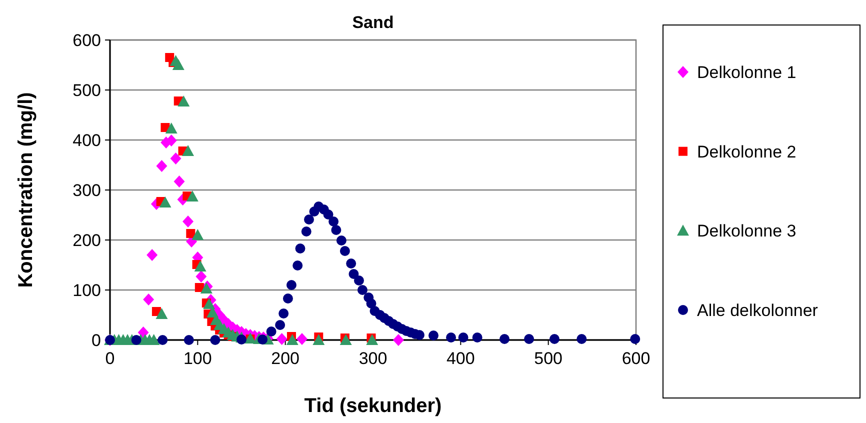 This screenshot has width=866, height=423. What do you see at coordinates (746, 72) in the screenshot?
I see `legend-label: Delkolonne 1` at bounding box center [746, 72].